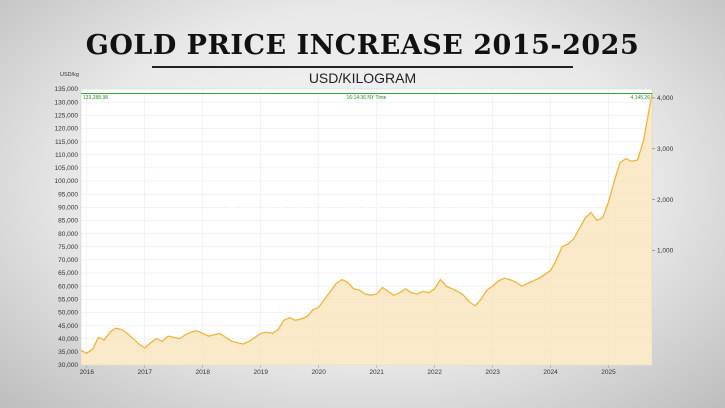  What do you see at coordinates (665, 149) in the screenshot?
I see `y-right-tick-label: 3,000` at bounding box center [665, 149].